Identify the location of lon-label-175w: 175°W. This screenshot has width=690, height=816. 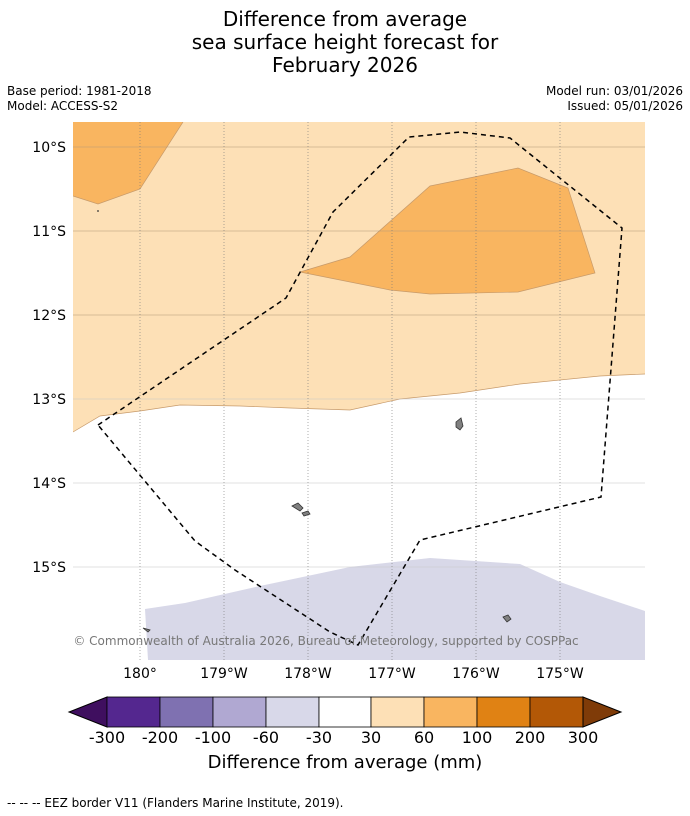
(560, 674).